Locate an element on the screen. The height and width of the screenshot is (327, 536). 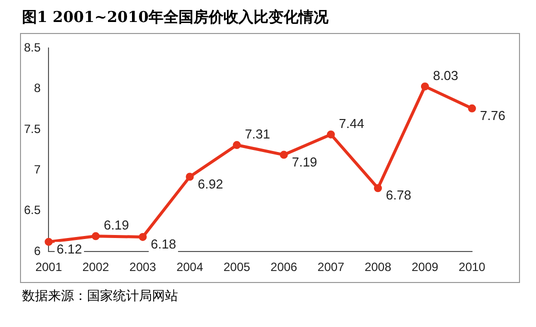
x-tick-label: 2007 is located at coordinates (331, 267).